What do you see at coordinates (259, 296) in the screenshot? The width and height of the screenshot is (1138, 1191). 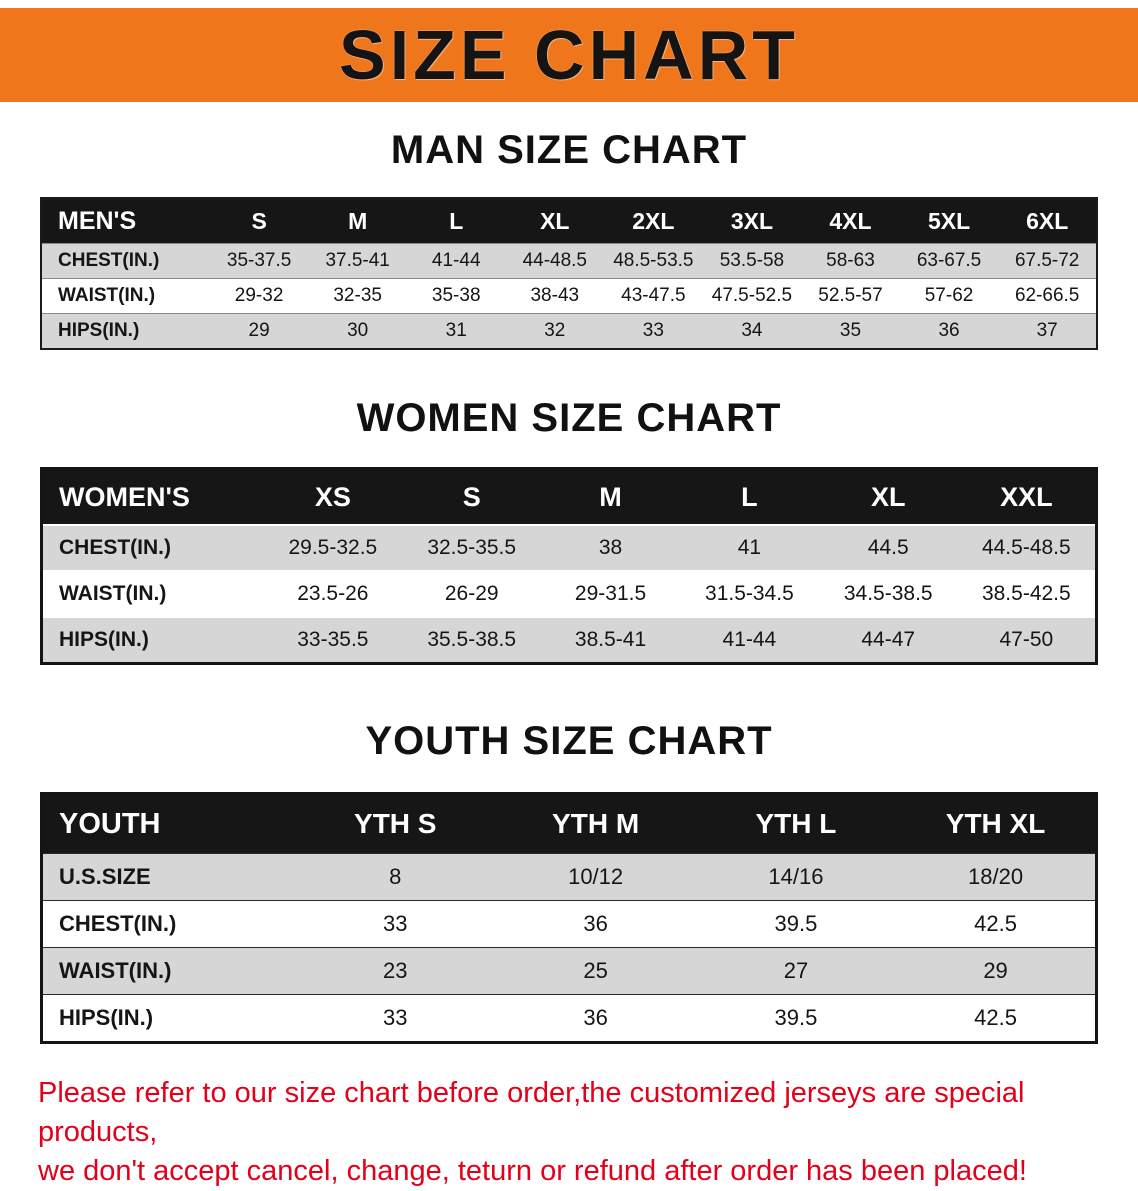 I see `value-cell: 29-32` at bounding box center [259, 296].